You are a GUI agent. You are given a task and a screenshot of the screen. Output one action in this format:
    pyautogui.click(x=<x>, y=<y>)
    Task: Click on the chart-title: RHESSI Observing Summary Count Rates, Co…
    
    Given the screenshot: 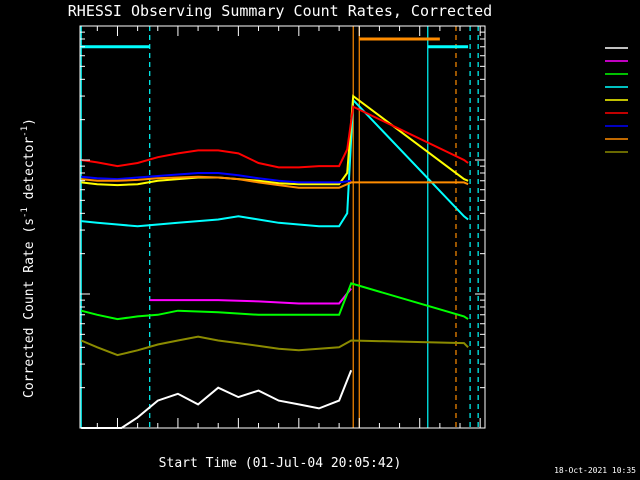 What is the action you would take?
    pyautogui.click(x=280, y=11)
    